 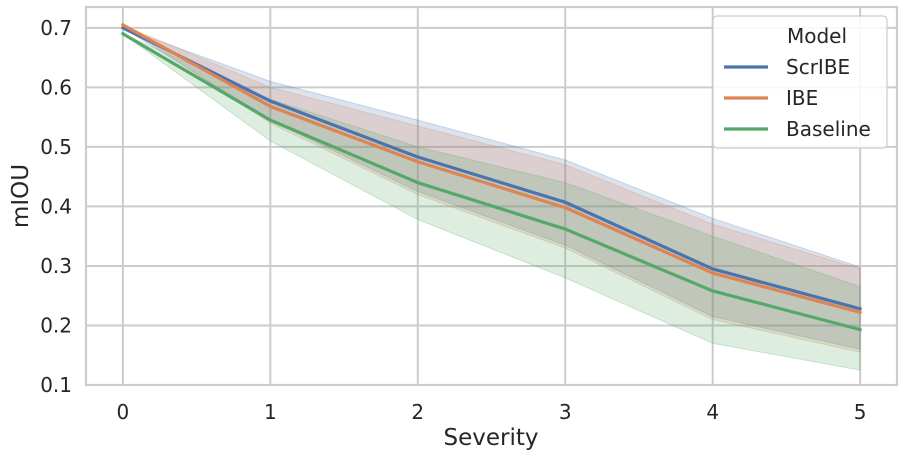 What do you see at coordinates (817, 36) in the screenshot?
I see `legend-title: Model` at bounding box center [817, 36].